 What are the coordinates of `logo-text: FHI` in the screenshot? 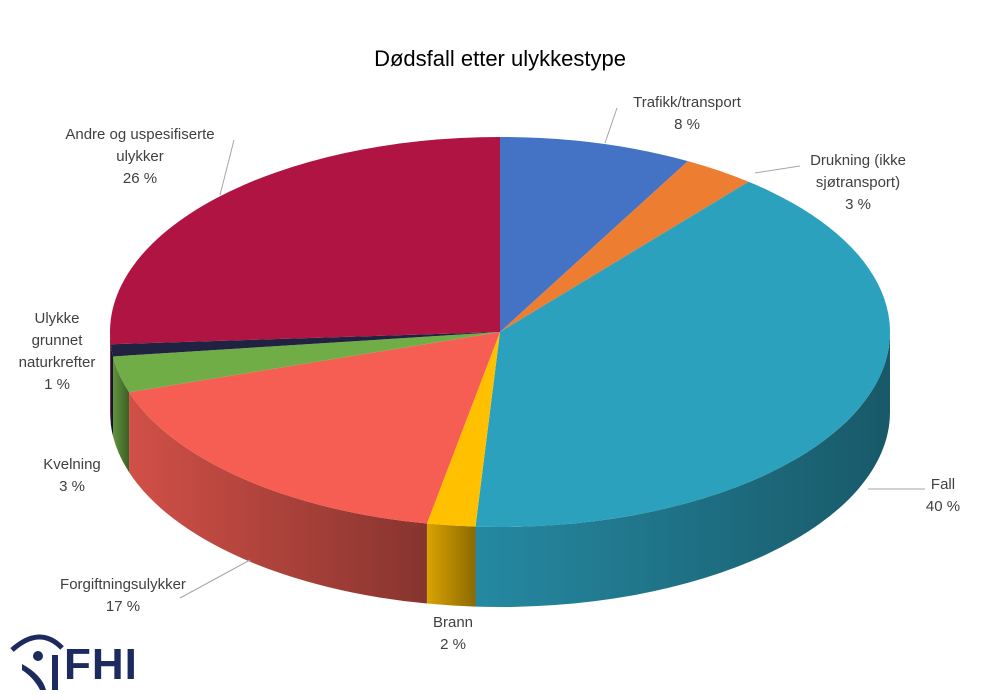 It's located at (101, 664).